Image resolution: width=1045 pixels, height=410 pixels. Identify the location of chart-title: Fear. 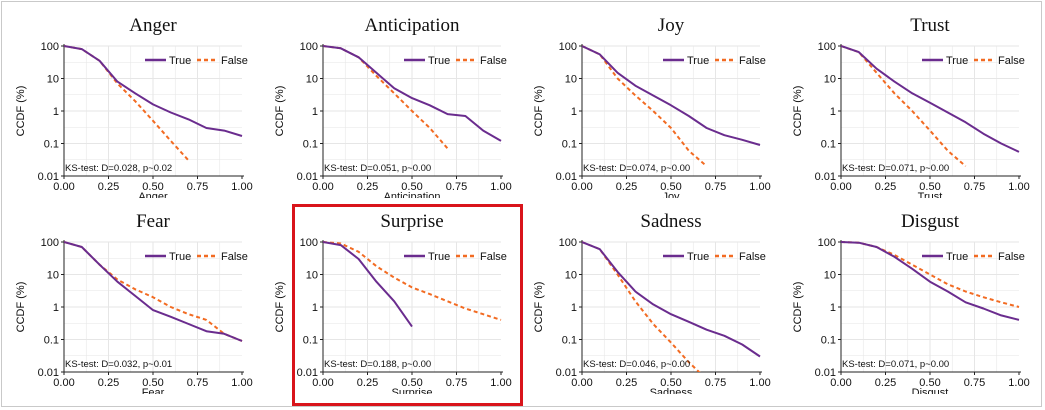
(153, 221).